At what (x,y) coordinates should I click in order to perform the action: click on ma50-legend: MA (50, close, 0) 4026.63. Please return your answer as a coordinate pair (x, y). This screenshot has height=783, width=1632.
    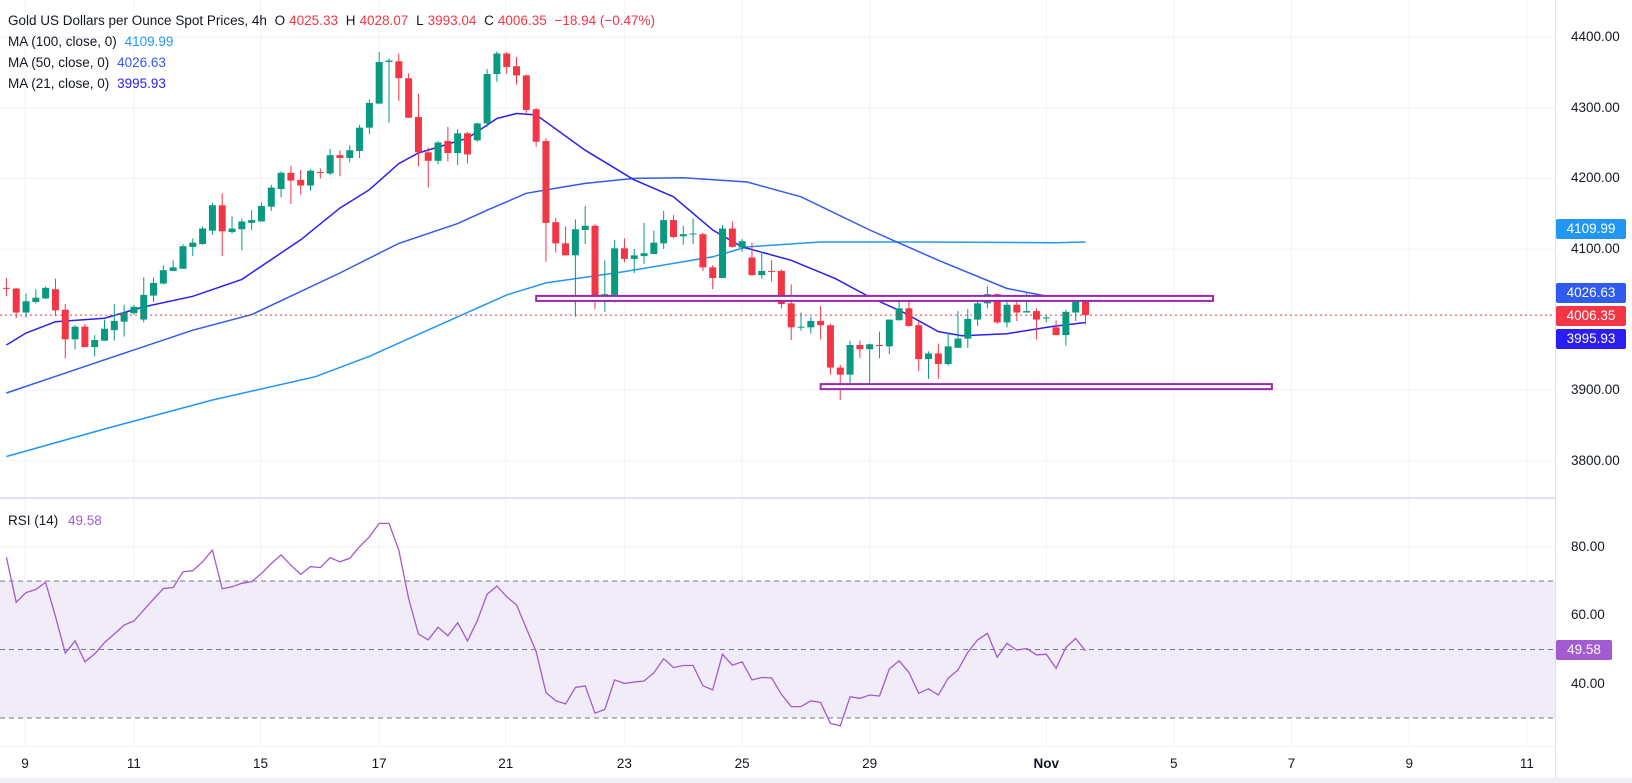
    Looking at the image, I should click on (89, 63).